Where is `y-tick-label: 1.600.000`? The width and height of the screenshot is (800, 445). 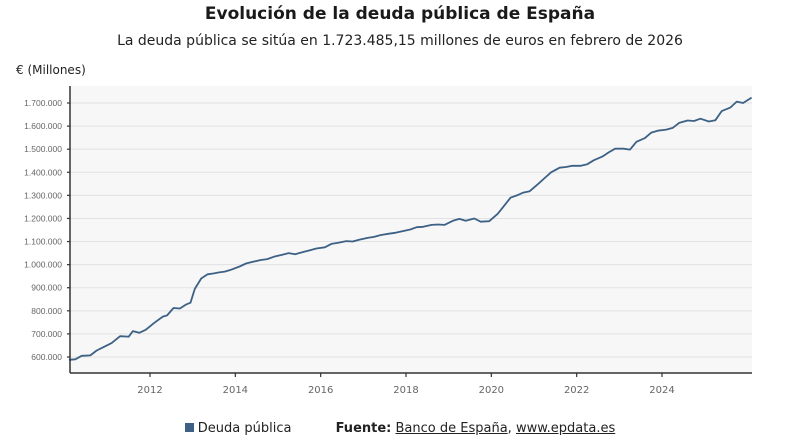 y-tick-label: 1.600.000 is located at coordinates (43, 126).